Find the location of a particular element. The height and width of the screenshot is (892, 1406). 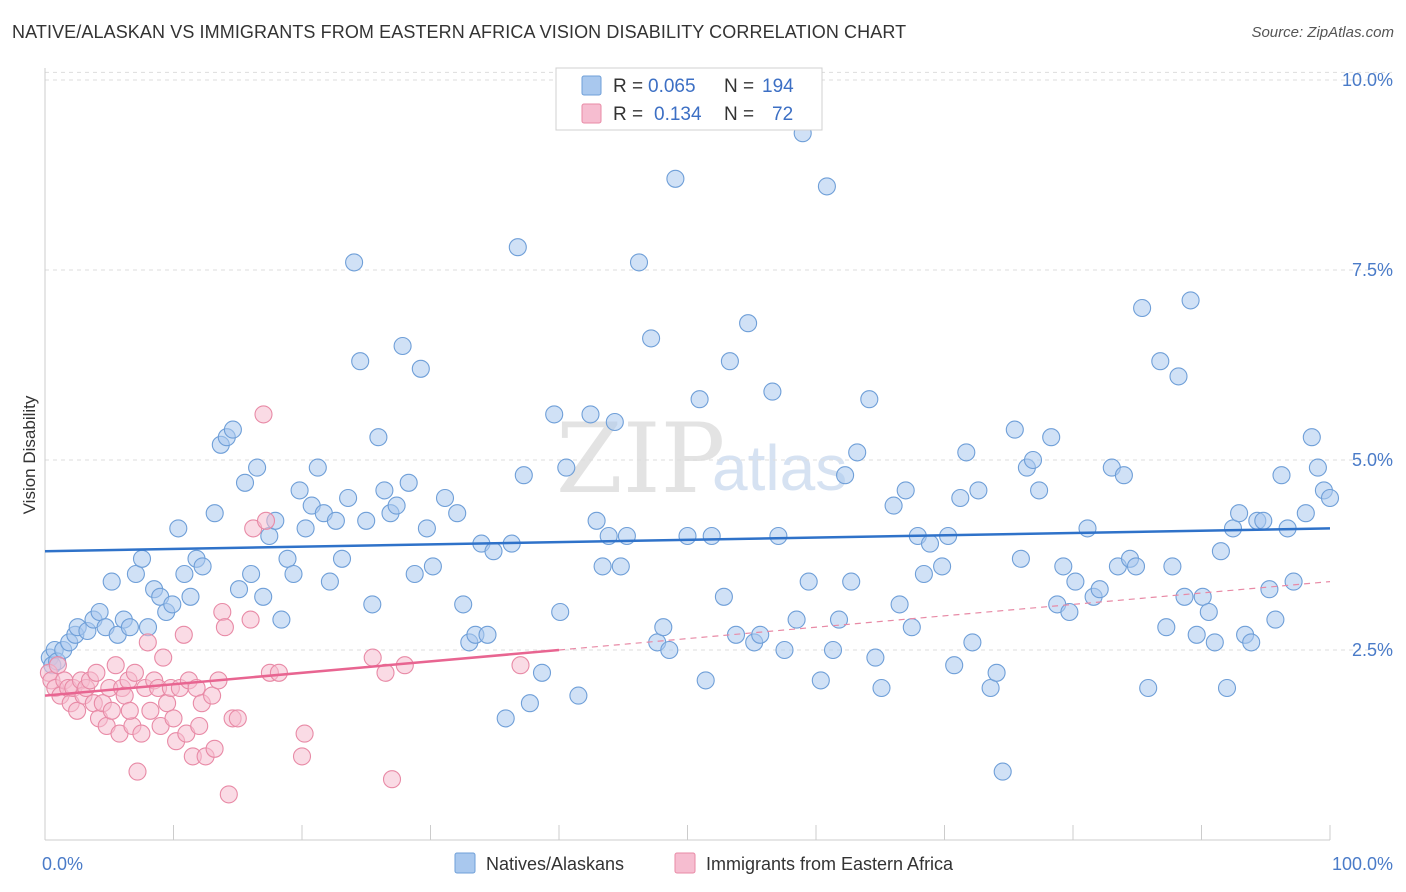

legend-n-value-2: 72 is located at coordinates (782, 114).